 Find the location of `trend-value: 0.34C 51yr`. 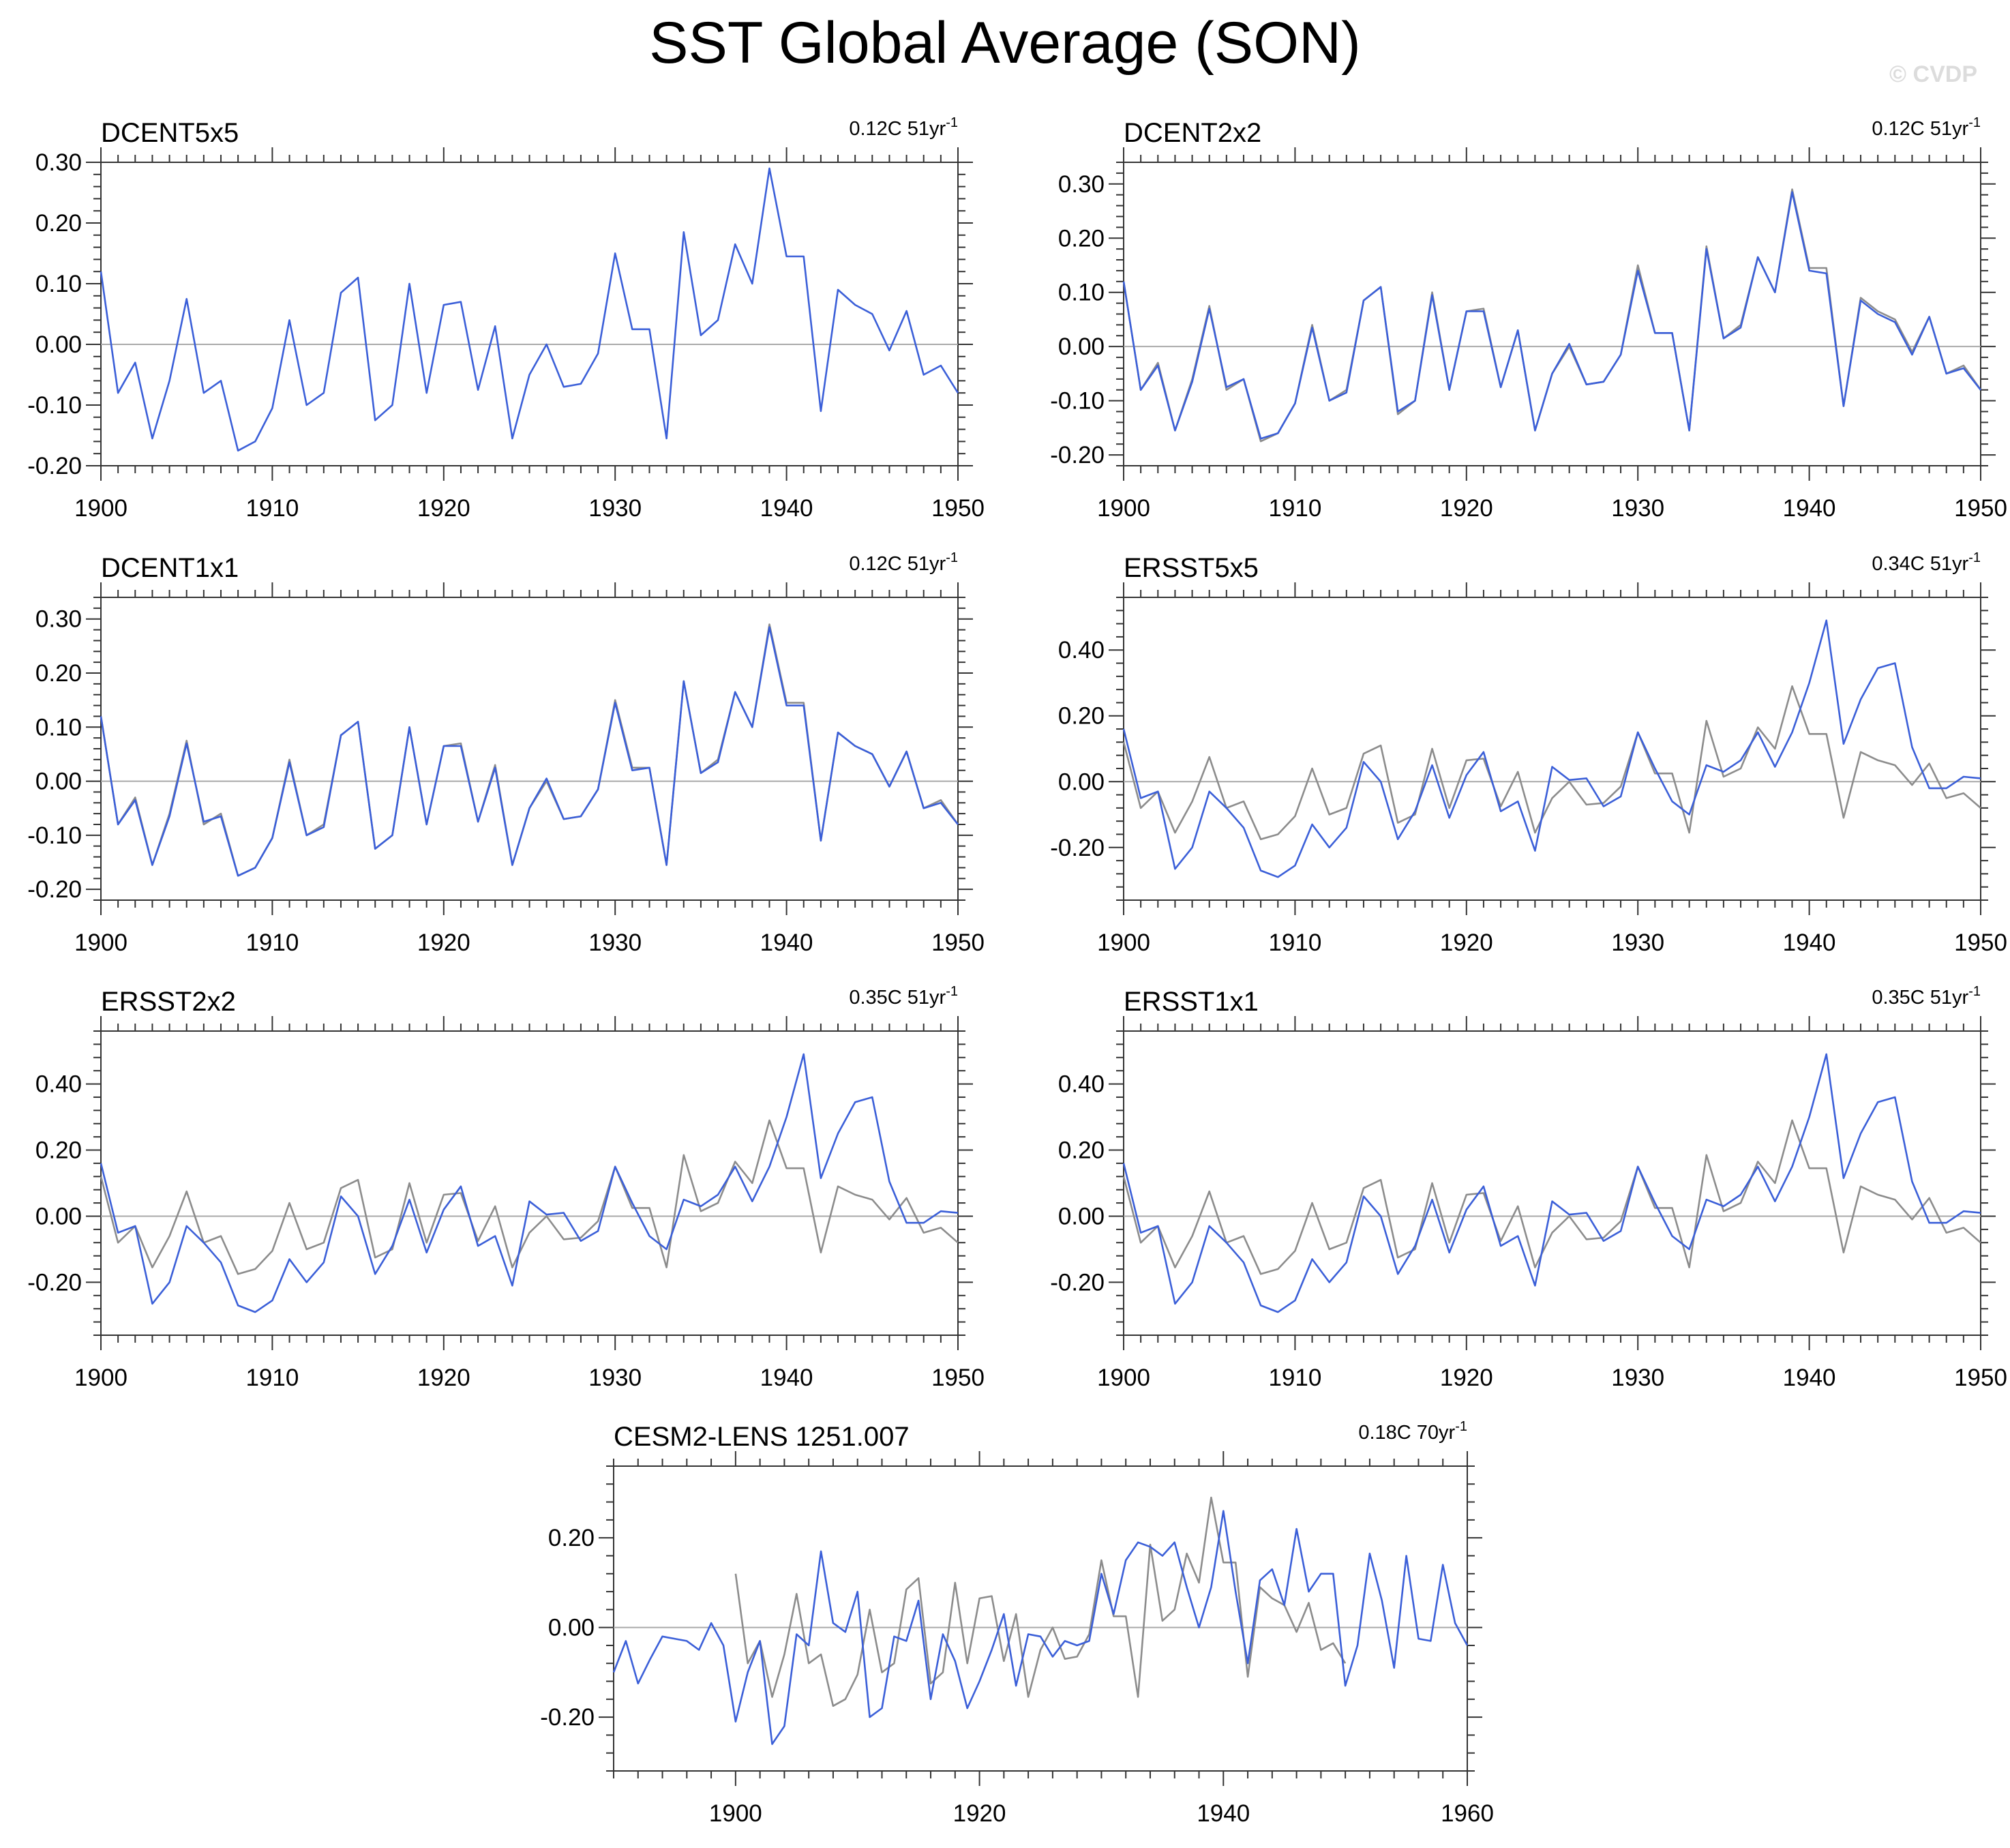

trend-value: 0.34C 51yr is located at coordinates (1920, 564).